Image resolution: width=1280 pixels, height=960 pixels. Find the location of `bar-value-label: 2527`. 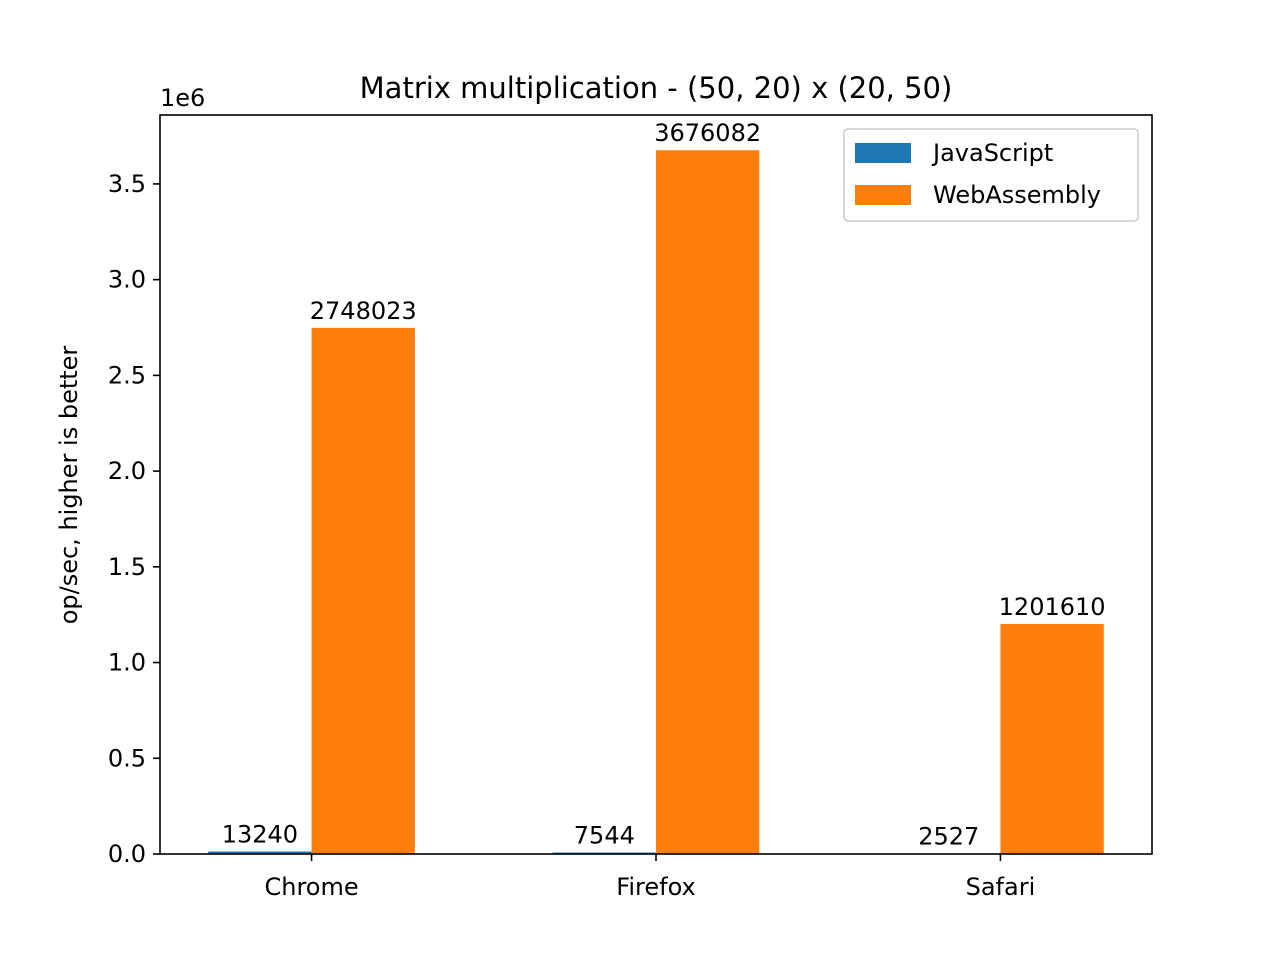

bar-value-label: 2527 is located at coordinates (948, 837).